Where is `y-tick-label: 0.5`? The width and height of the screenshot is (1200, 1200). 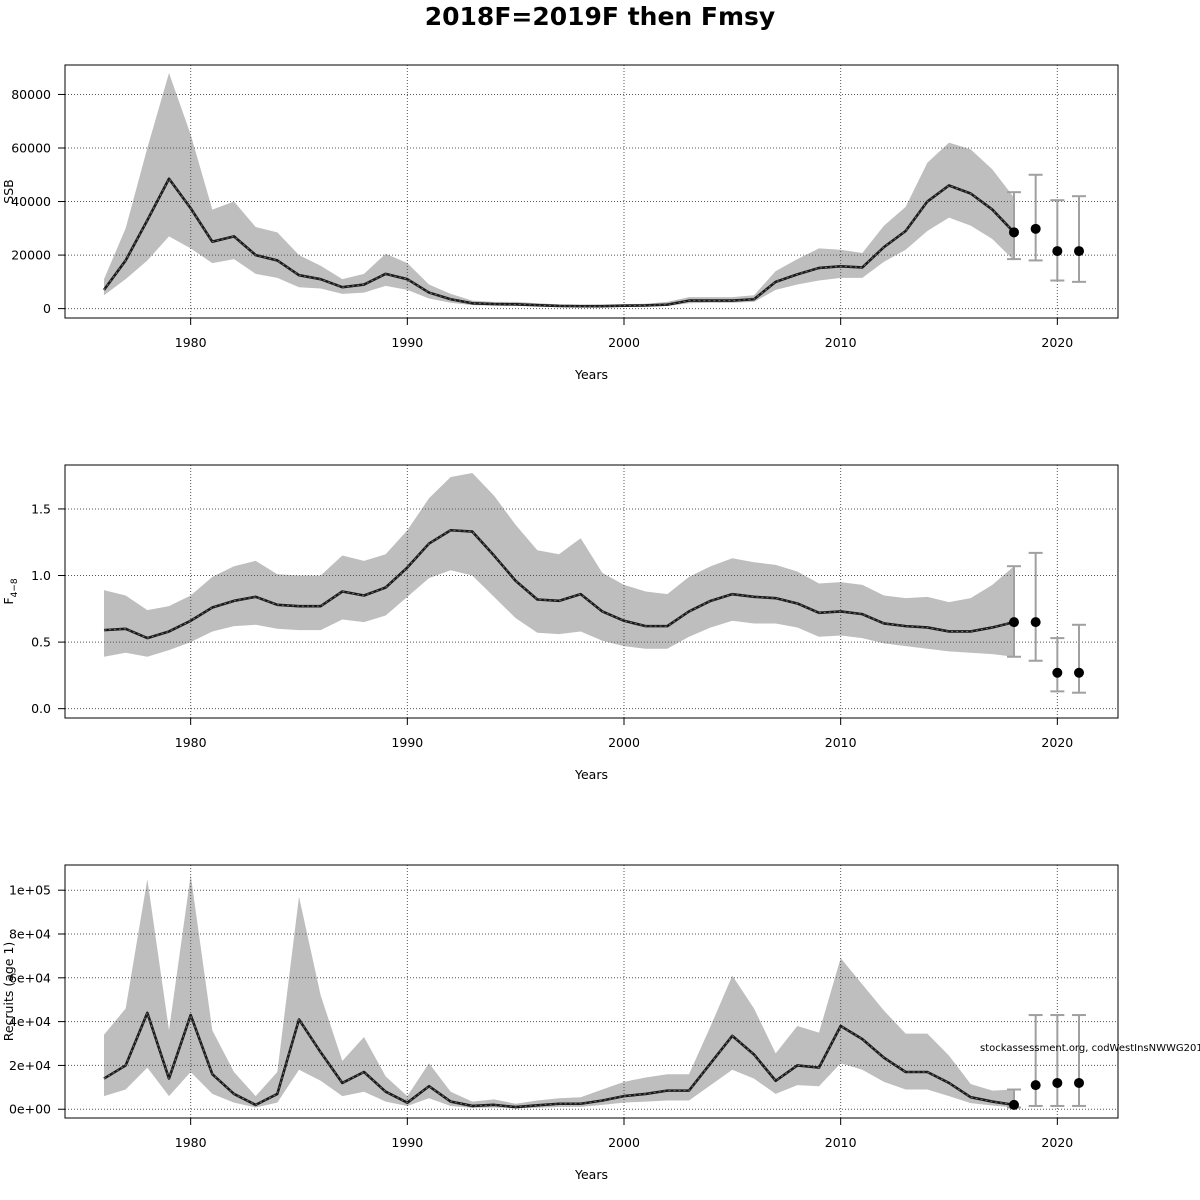
y-tick-label: 0.5 is located at coordinates (41, 642).